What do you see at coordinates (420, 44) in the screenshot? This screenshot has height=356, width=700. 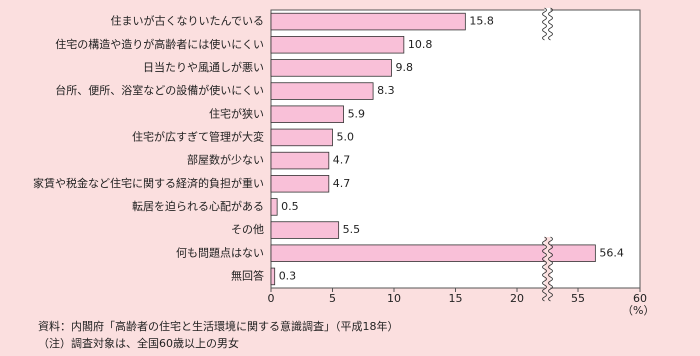 I see `value-label: 10.8` at bounding box center [420, 44].